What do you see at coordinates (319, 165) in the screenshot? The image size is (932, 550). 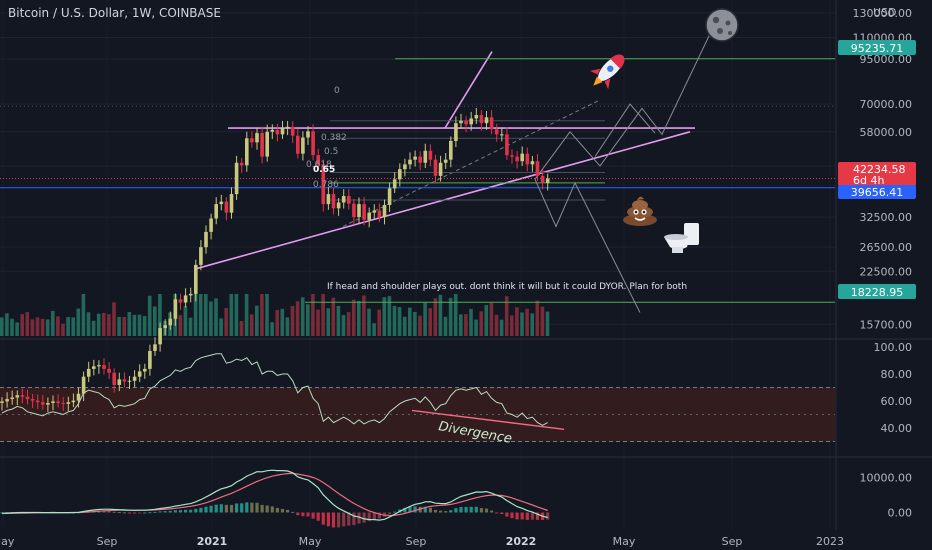 I see `fib-0618-label: 0.618` at bounding box center [319, 165].